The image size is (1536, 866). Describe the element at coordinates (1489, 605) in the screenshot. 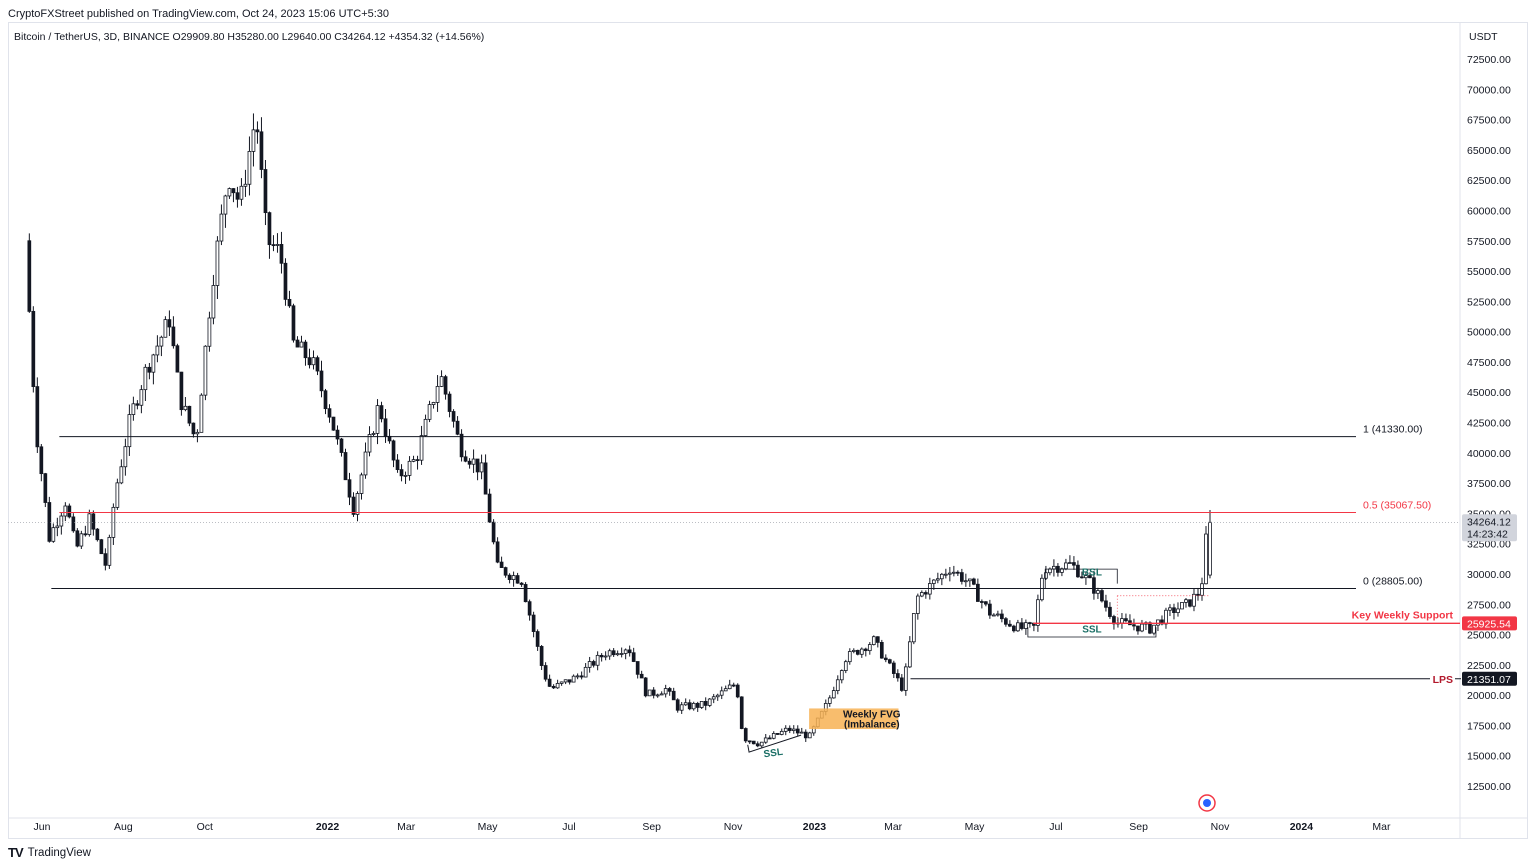

I see `y-tick-label: 27500.00` at that location.